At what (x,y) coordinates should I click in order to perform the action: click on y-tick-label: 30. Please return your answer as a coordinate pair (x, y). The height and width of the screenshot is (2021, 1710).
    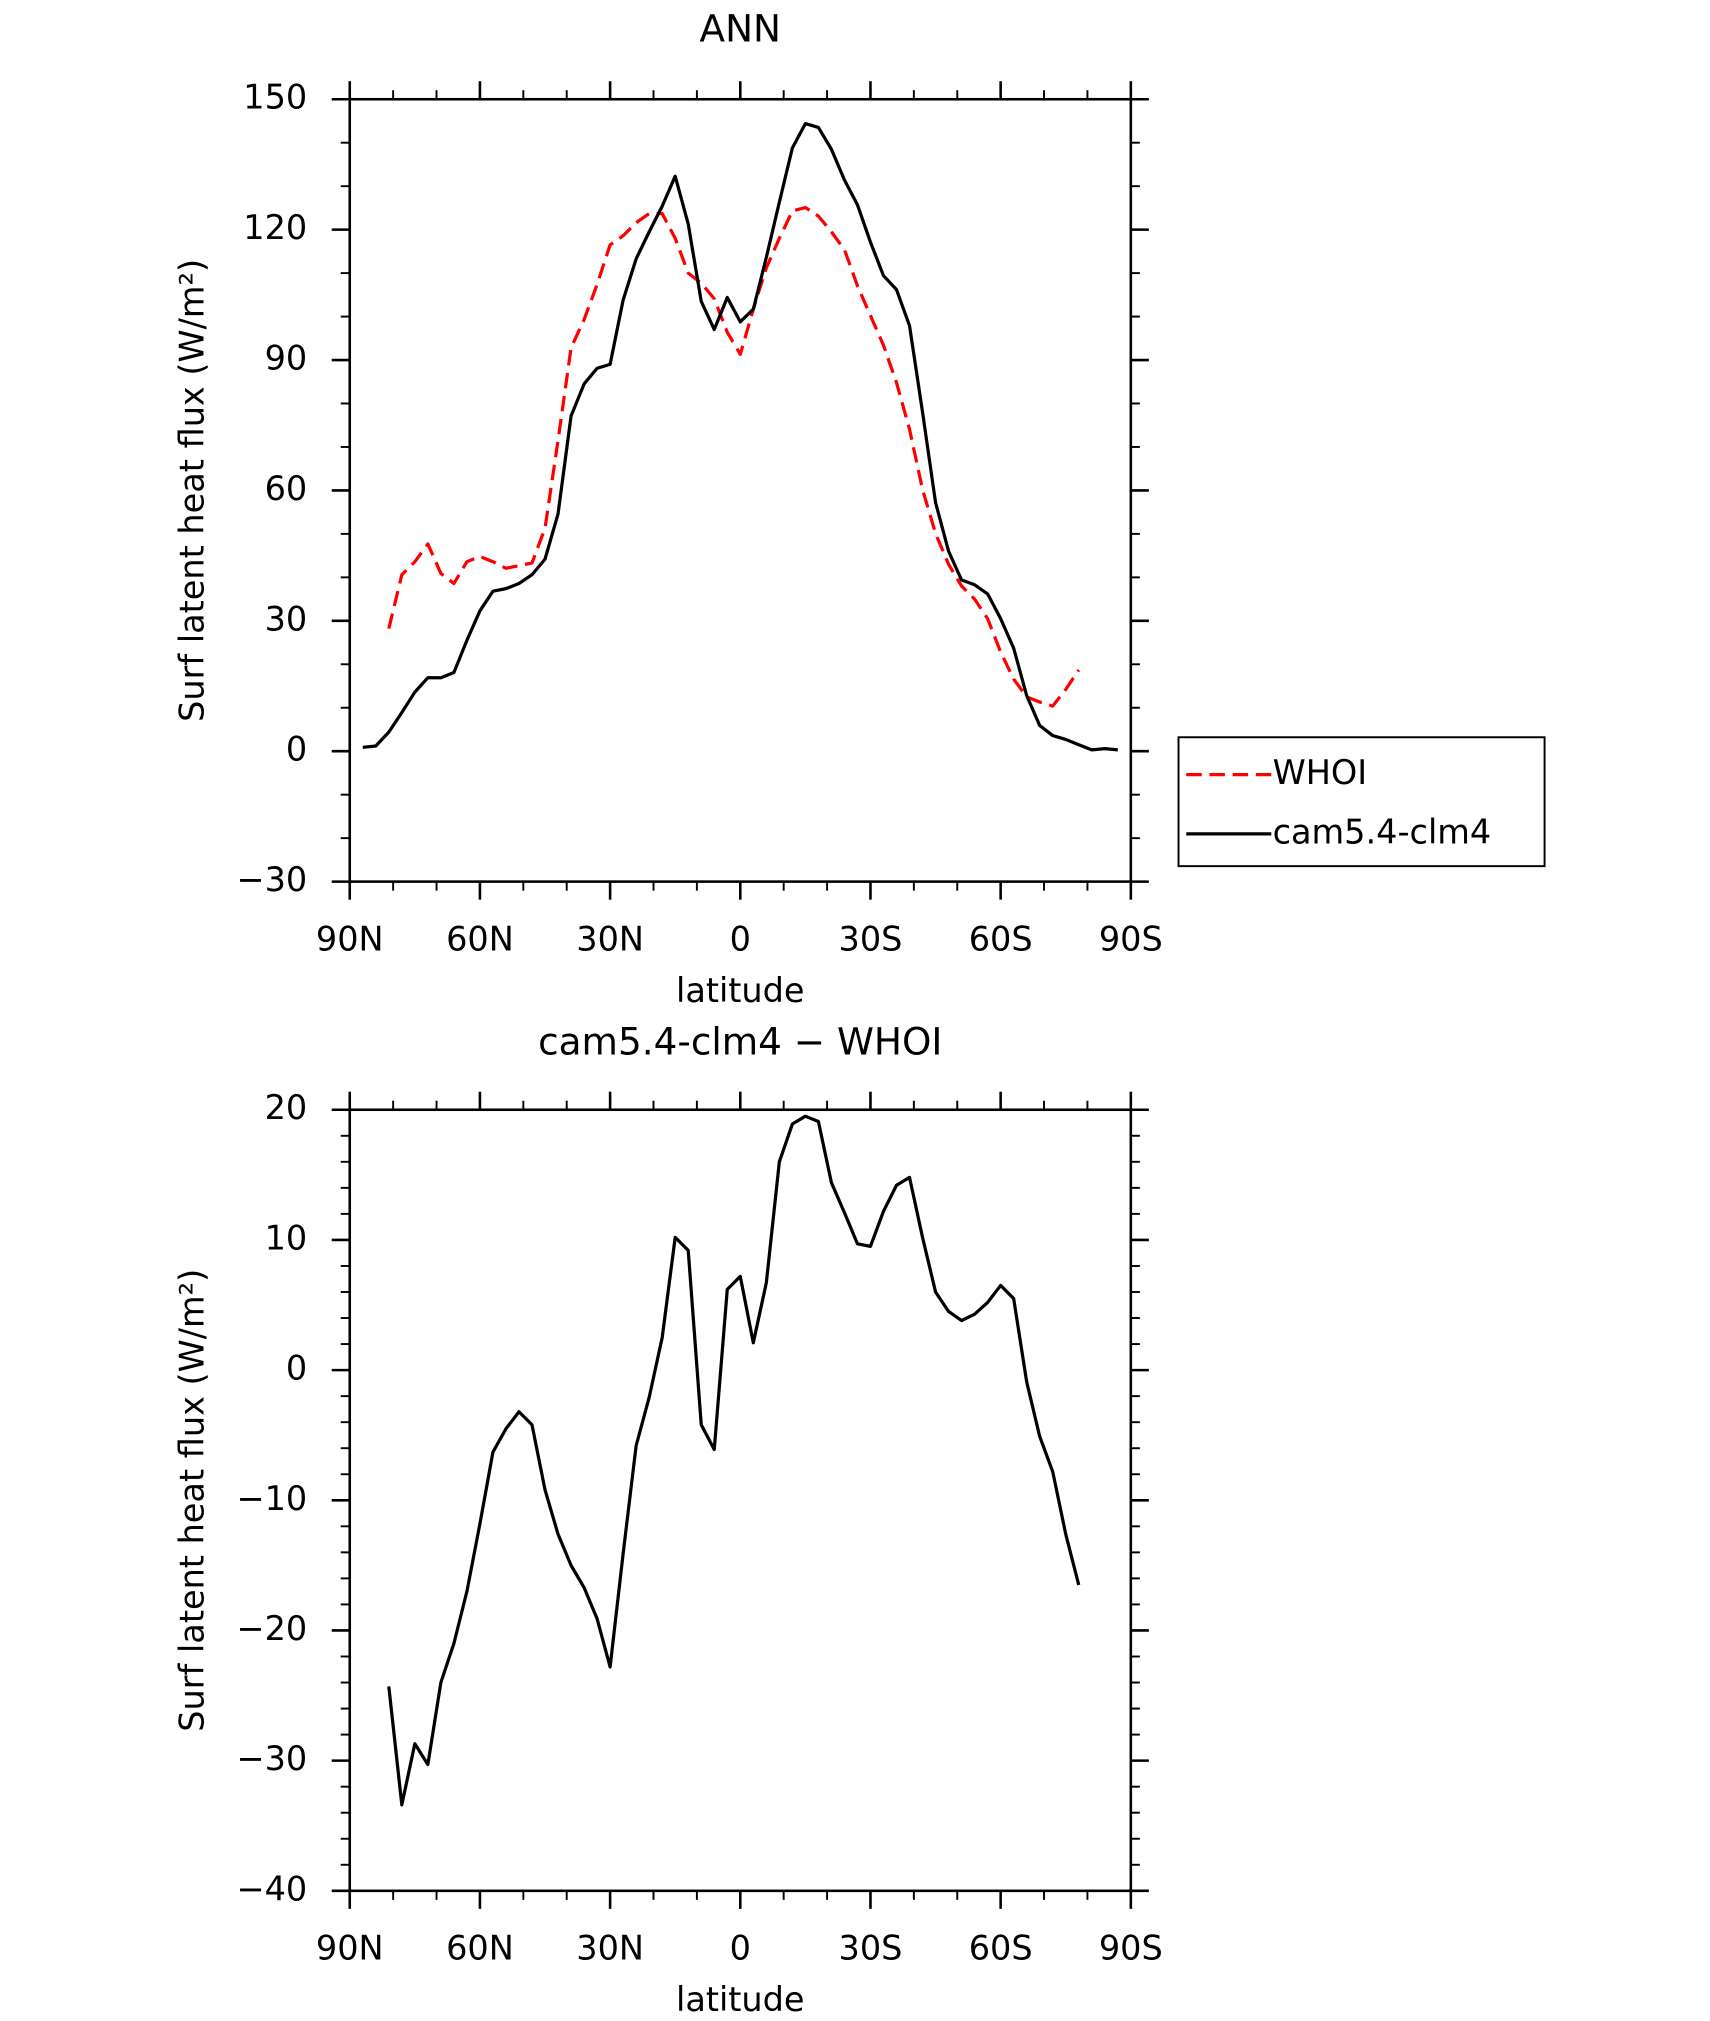
    Looking at the image, I should click on (286, 618).